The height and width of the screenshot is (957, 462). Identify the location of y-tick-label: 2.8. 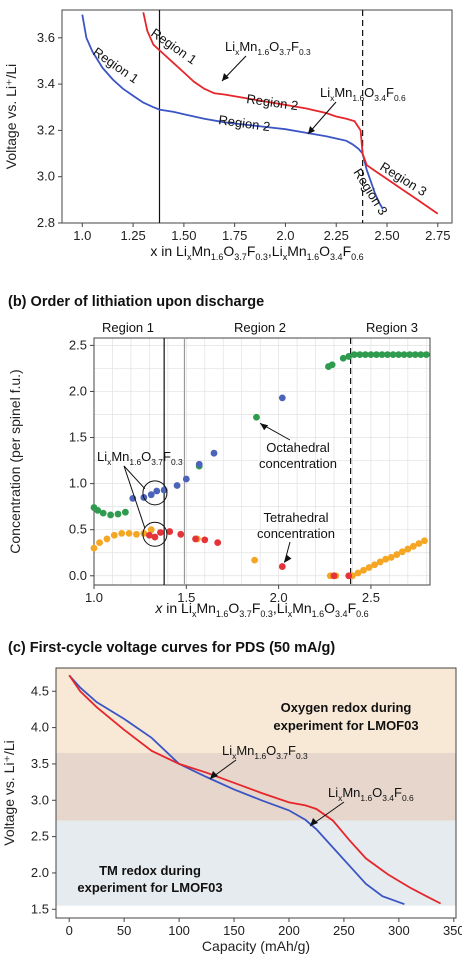
(46, 222).